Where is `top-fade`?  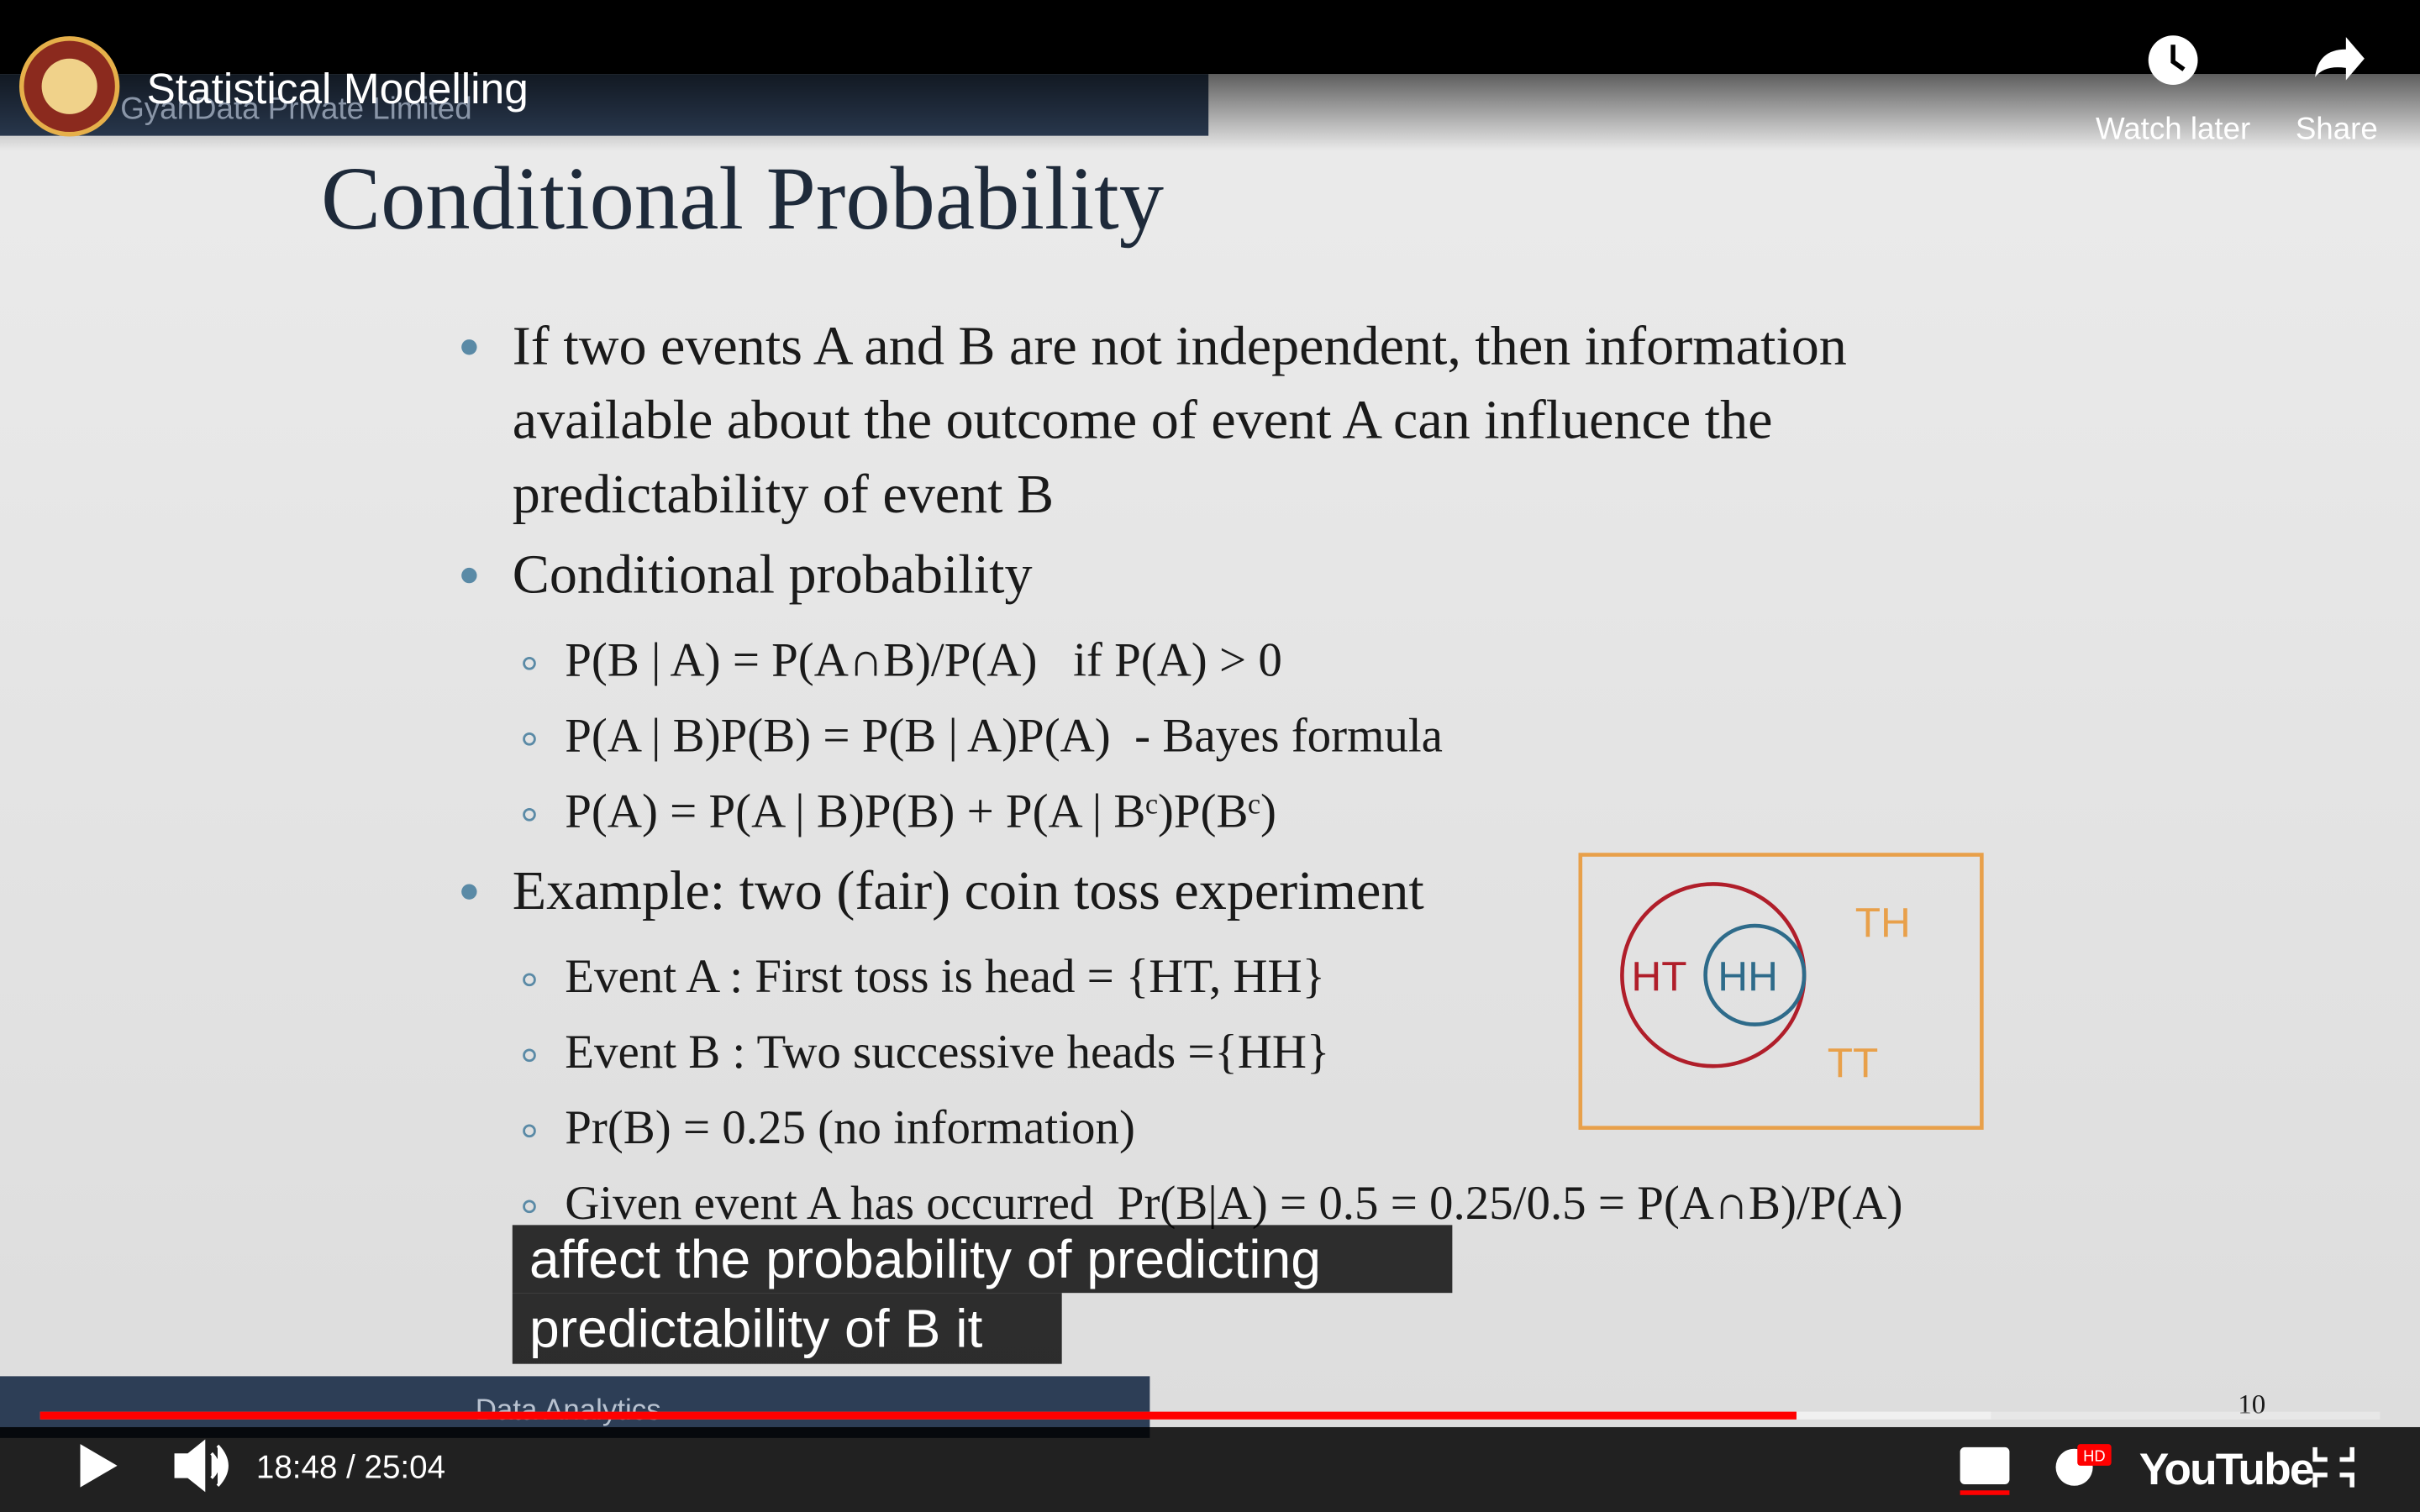 top-fade is located at coordinates (1210, 112).